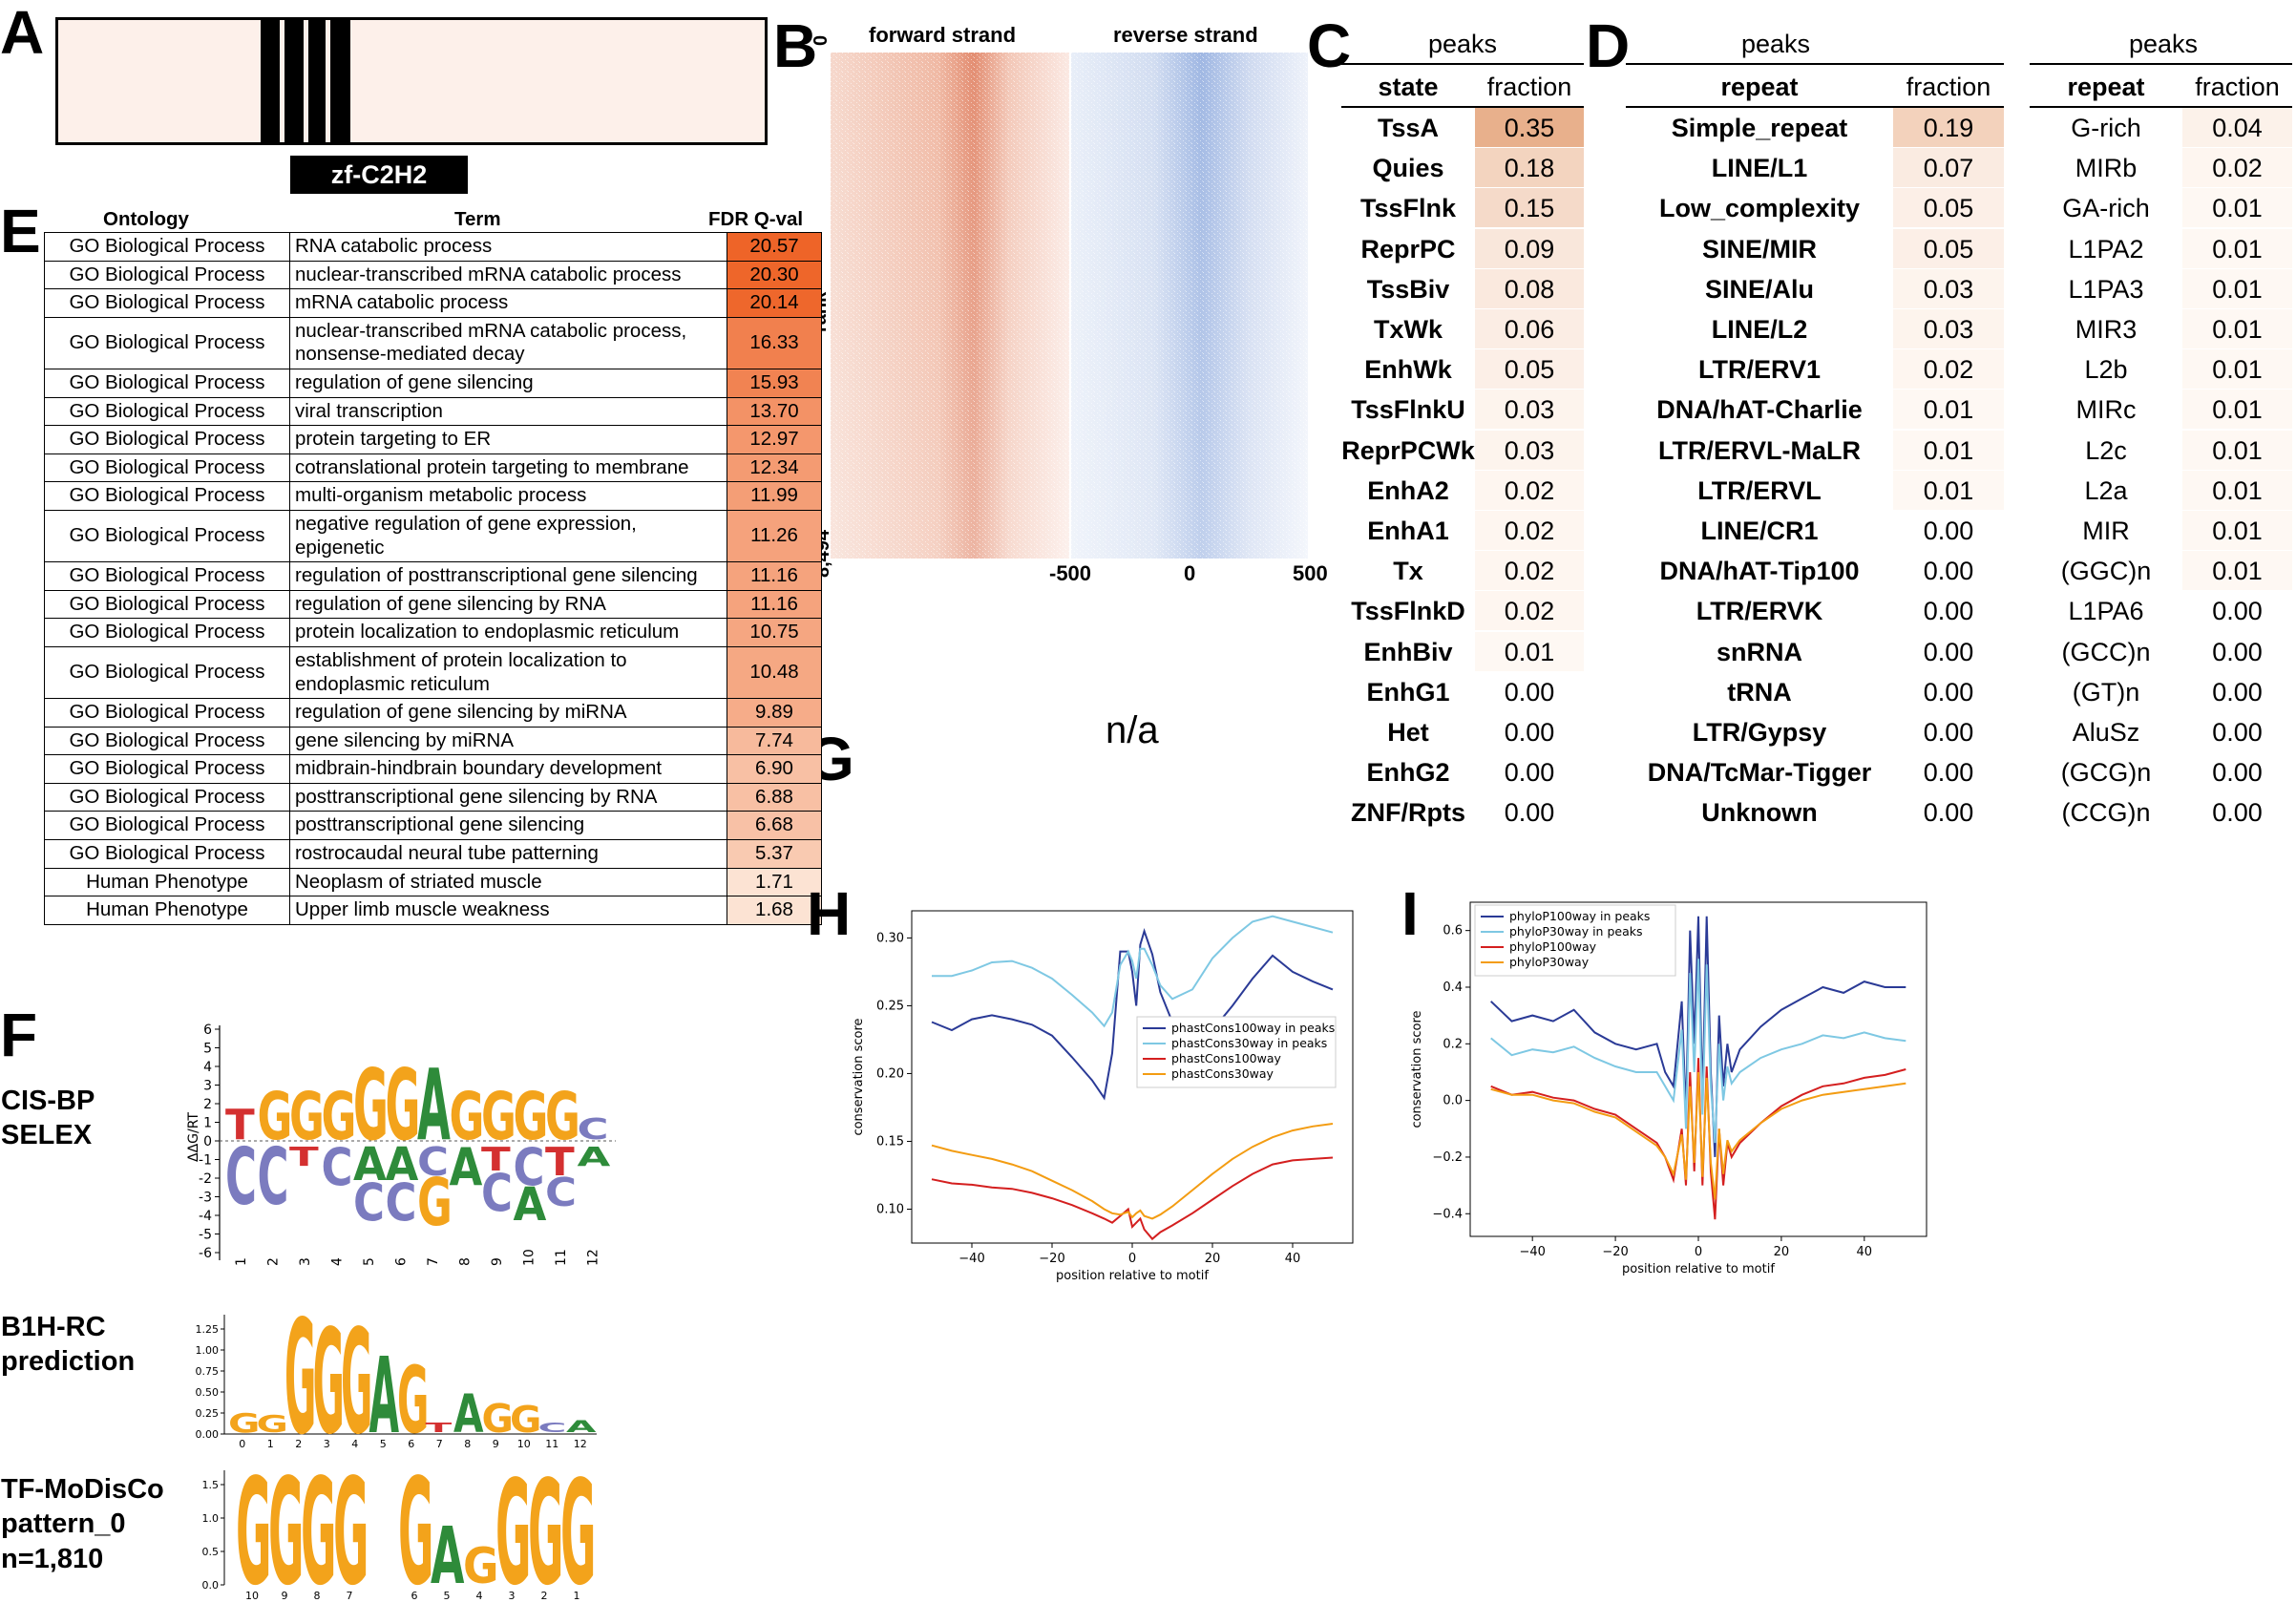 The height and width of the screenshot is (1624, 2296). Describe the element at coordinates (774, 882) in the screenshot. I see `fdr-q-cell: 1.71` at that location.